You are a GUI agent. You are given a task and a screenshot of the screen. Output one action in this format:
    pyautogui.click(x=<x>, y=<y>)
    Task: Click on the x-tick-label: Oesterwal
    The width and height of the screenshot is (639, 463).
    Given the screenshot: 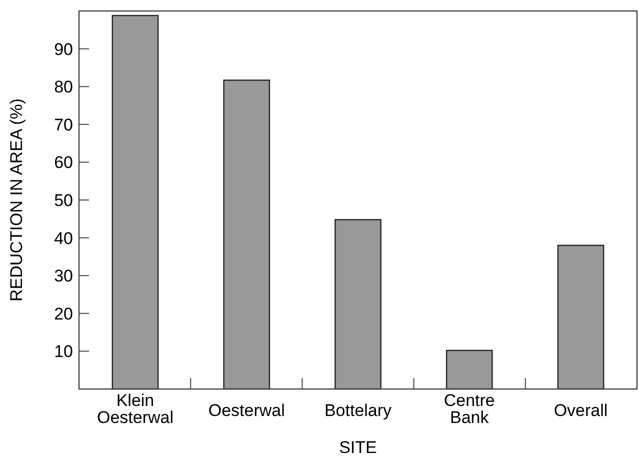 What is the action you would take?
    pyautogui.click(x=246, y=410)
    